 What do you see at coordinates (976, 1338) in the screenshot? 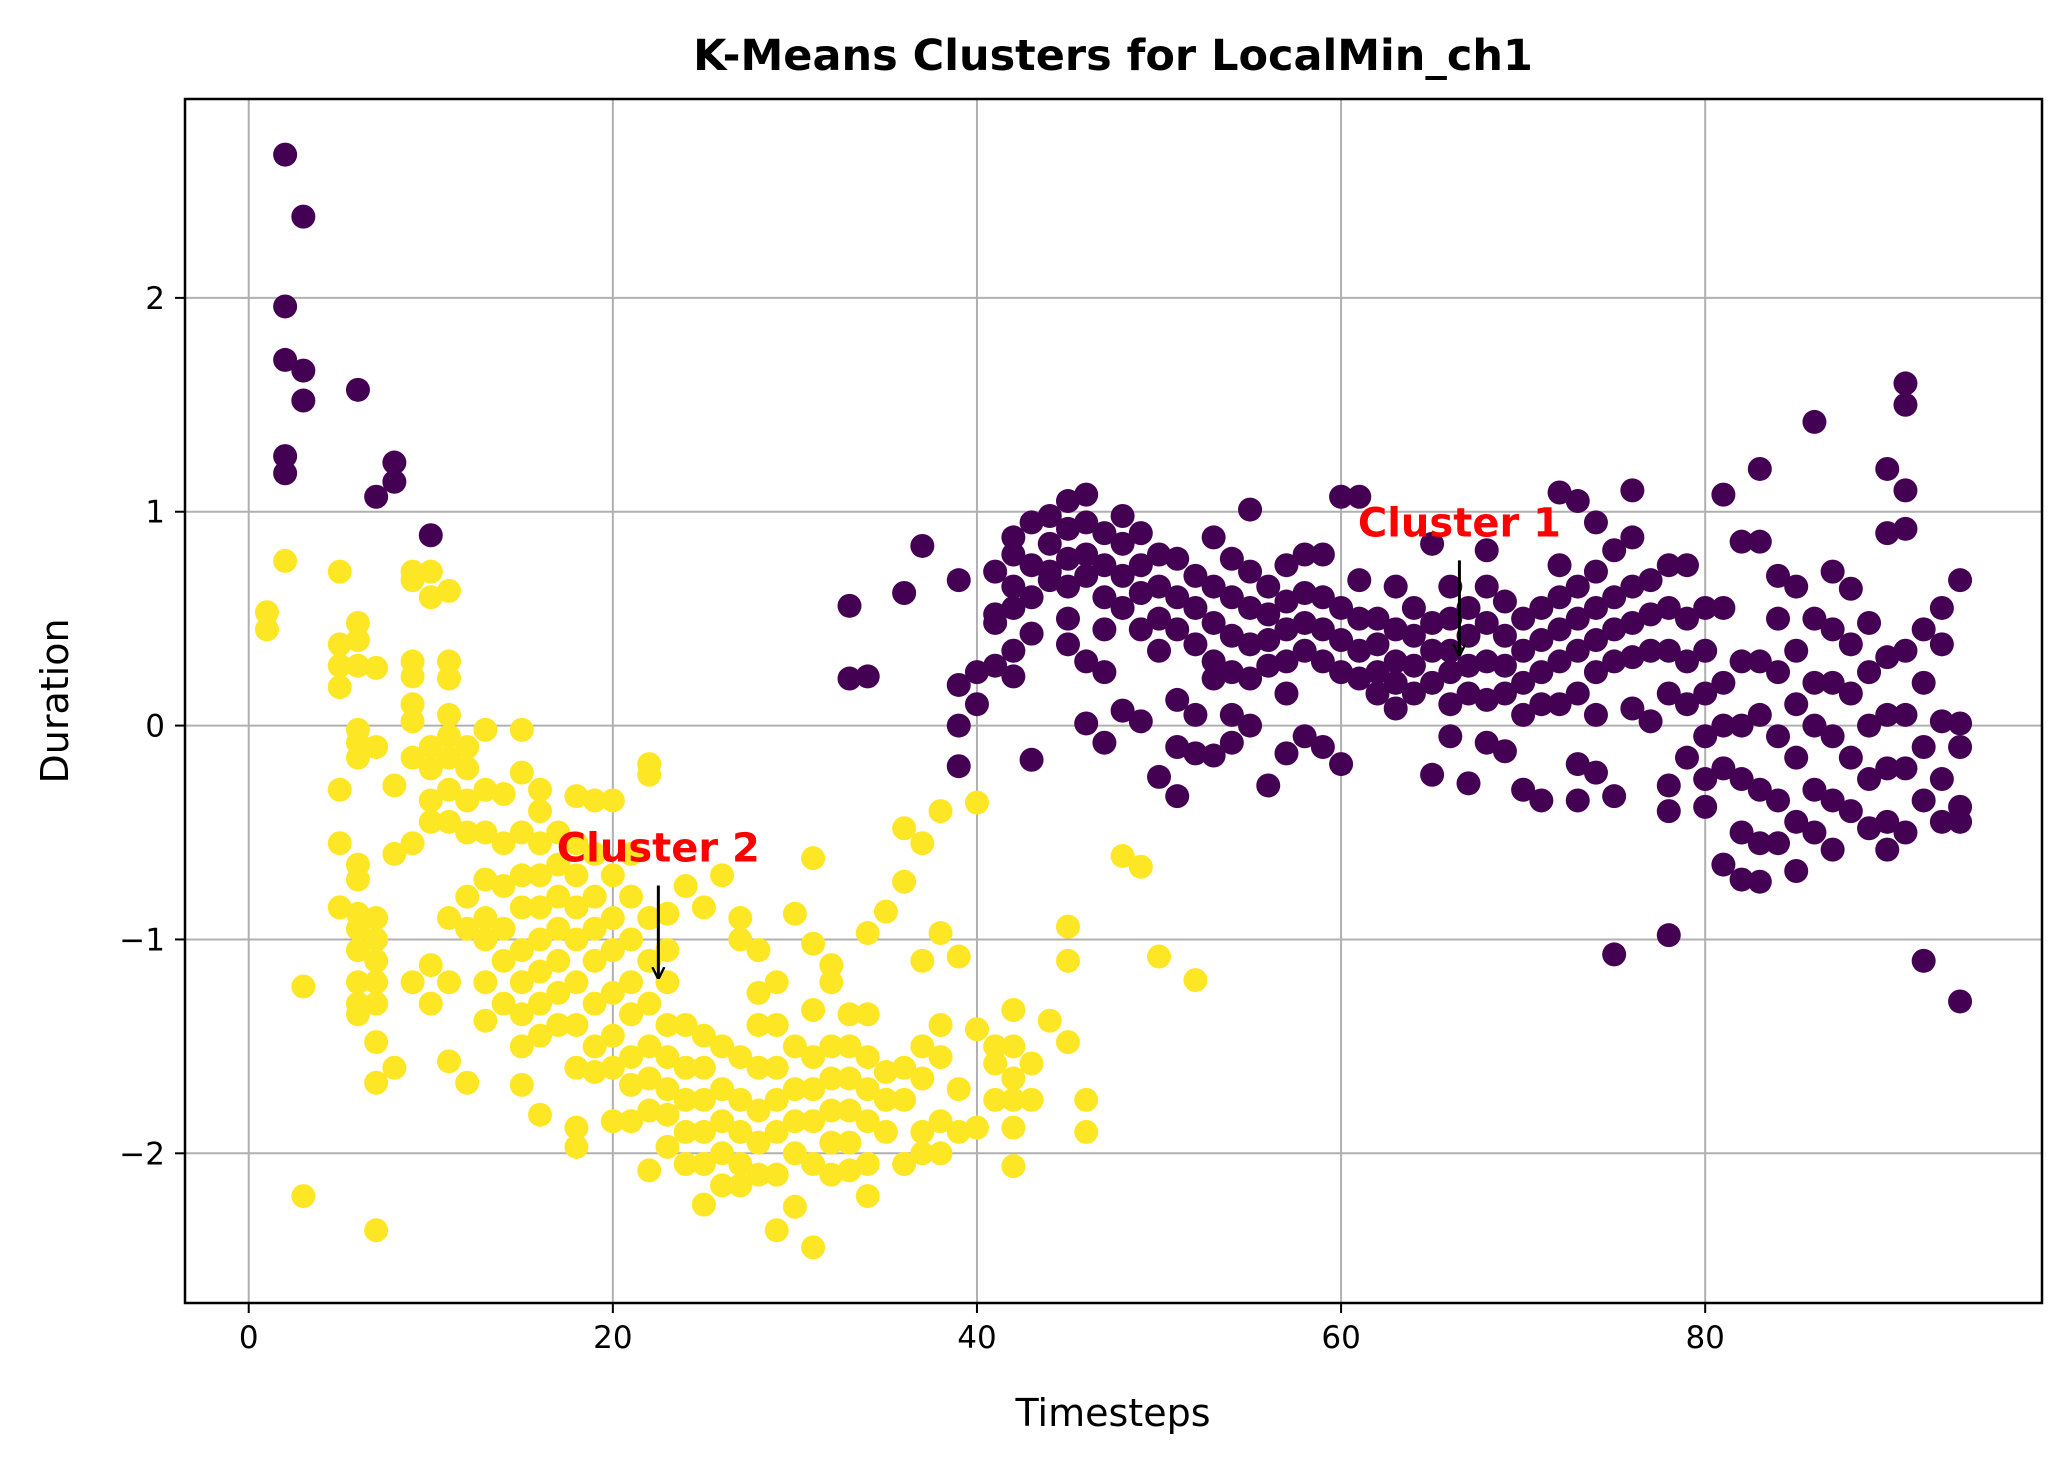
I see `x-tick-label: 40` at bounding box center [976, 1338].